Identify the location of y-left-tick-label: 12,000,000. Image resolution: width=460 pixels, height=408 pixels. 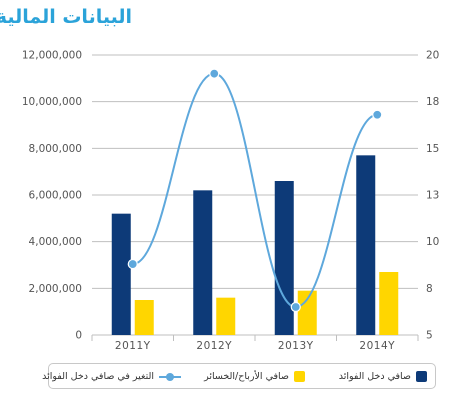
(52, 56).